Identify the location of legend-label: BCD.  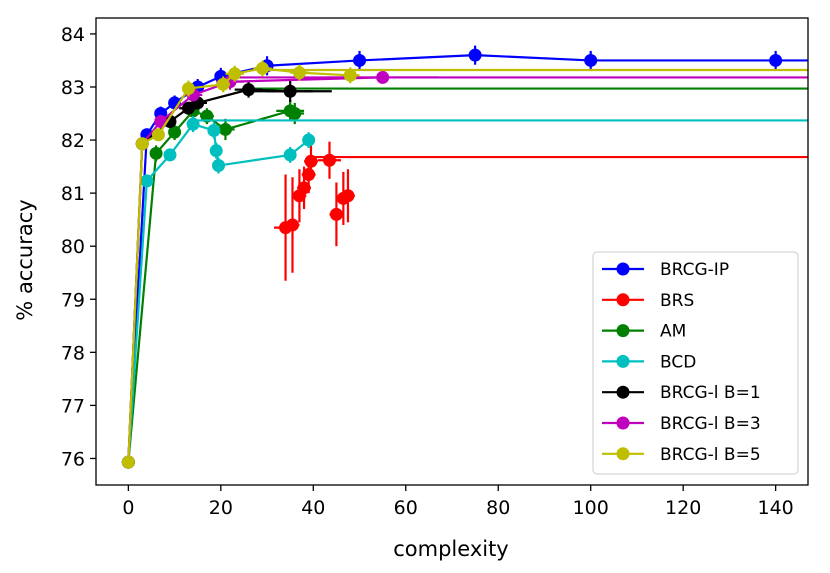
(678, 362).